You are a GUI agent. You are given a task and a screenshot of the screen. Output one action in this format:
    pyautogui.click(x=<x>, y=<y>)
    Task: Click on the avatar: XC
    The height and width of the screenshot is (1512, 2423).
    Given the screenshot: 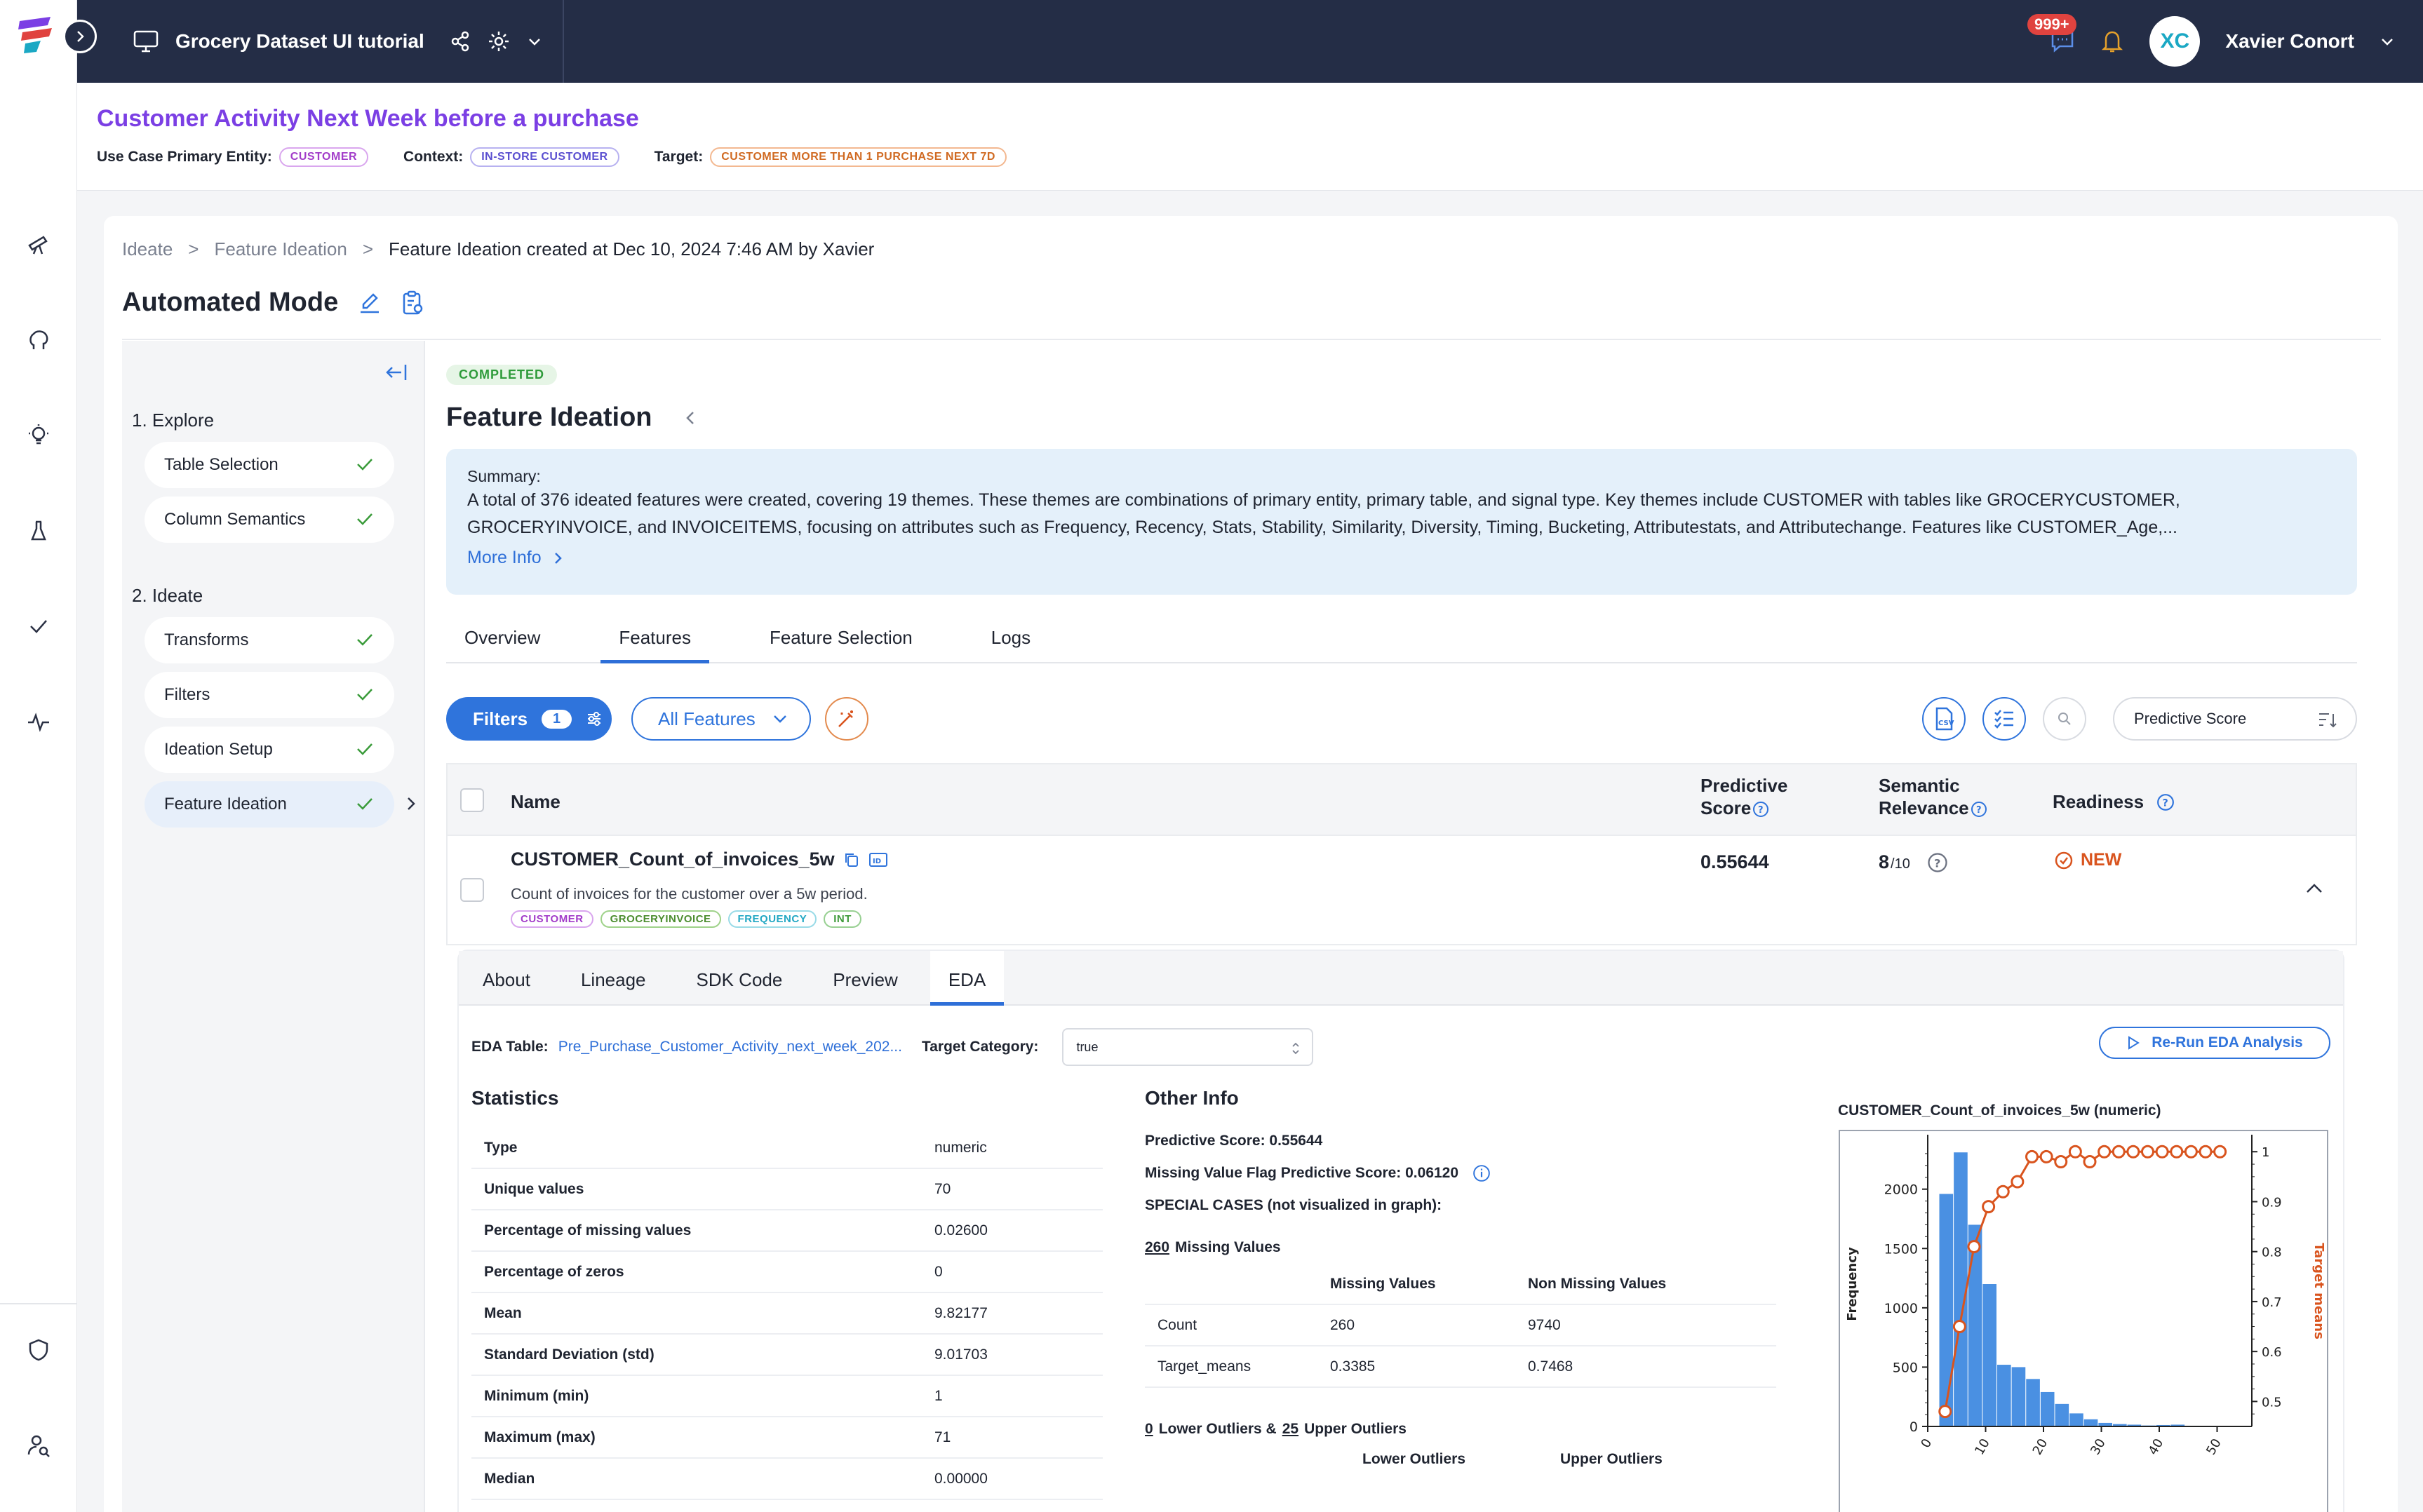 What is the action you would take?
    pyautogui.click(x=2175, y=41)
    